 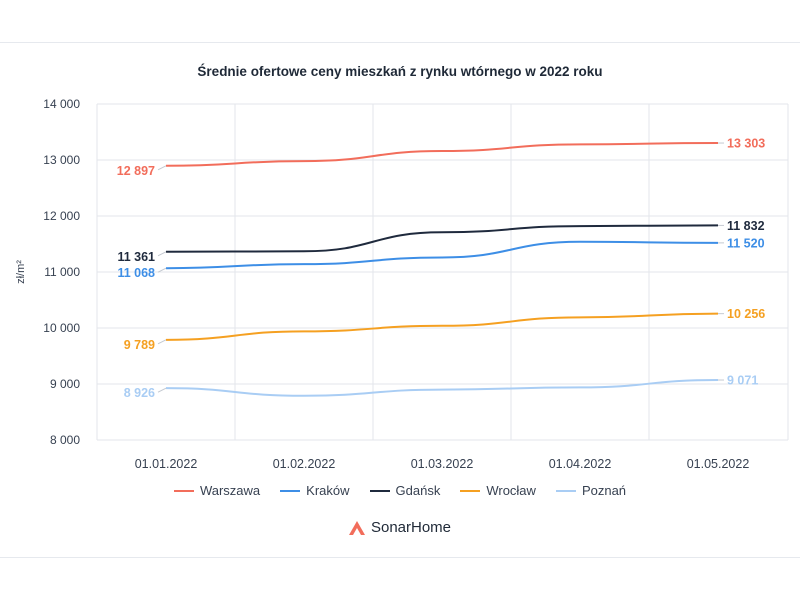 I want to click on y-tick-label: 9 000, so click(x=65, y=384).